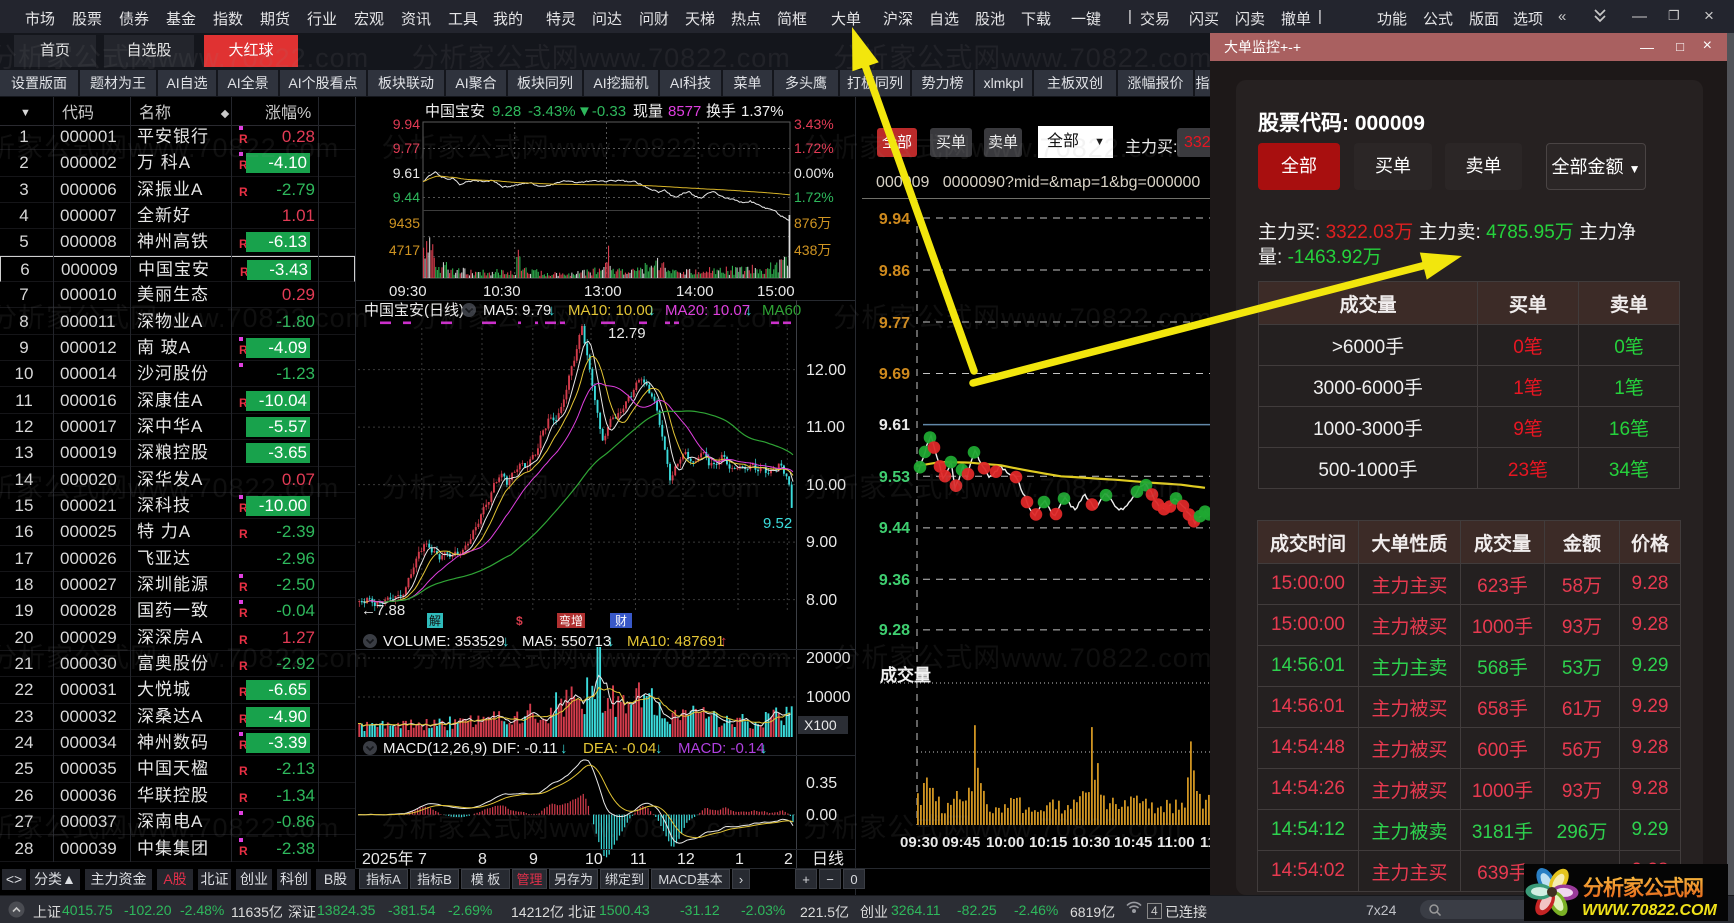  Describe the element at coordinates (594, 859) in the screenshot. I see `svg-text: 10` at that location.